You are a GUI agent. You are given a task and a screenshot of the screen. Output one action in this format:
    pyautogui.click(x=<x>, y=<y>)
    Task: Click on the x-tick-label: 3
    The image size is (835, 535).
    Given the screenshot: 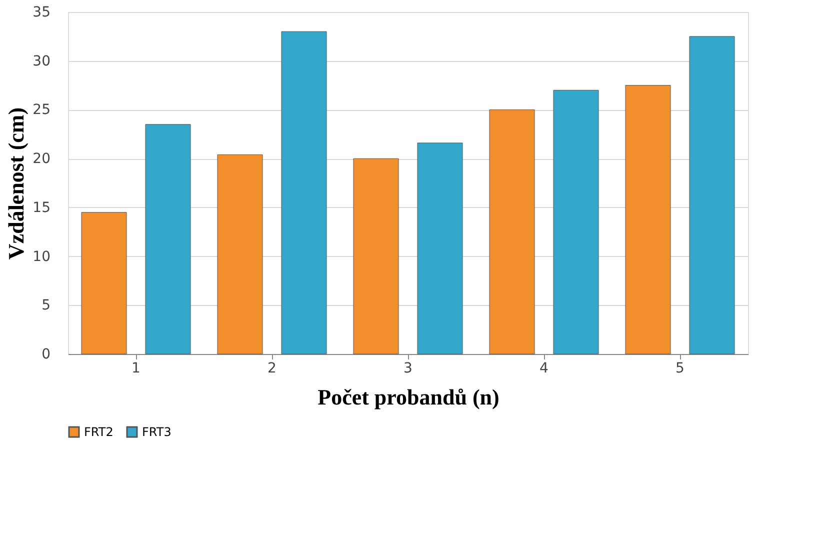 What is the action you would take?
    pyautogui.click(x=408, y=368)
    